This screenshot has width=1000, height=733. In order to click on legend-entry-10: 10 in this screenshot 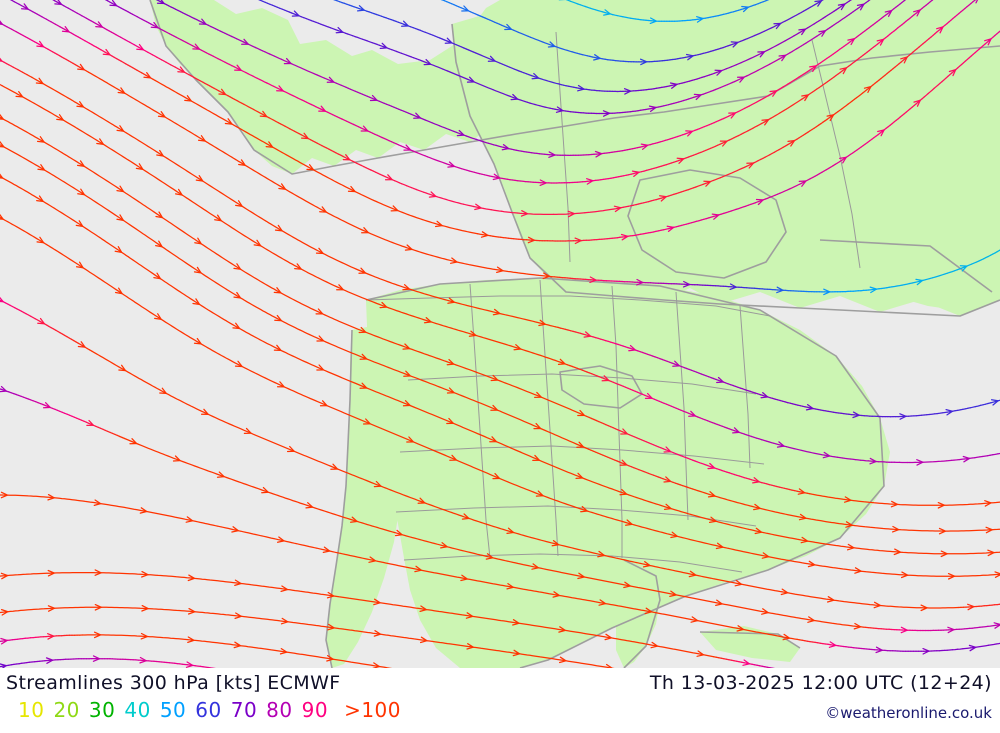, I will do `click(31, 710)`.